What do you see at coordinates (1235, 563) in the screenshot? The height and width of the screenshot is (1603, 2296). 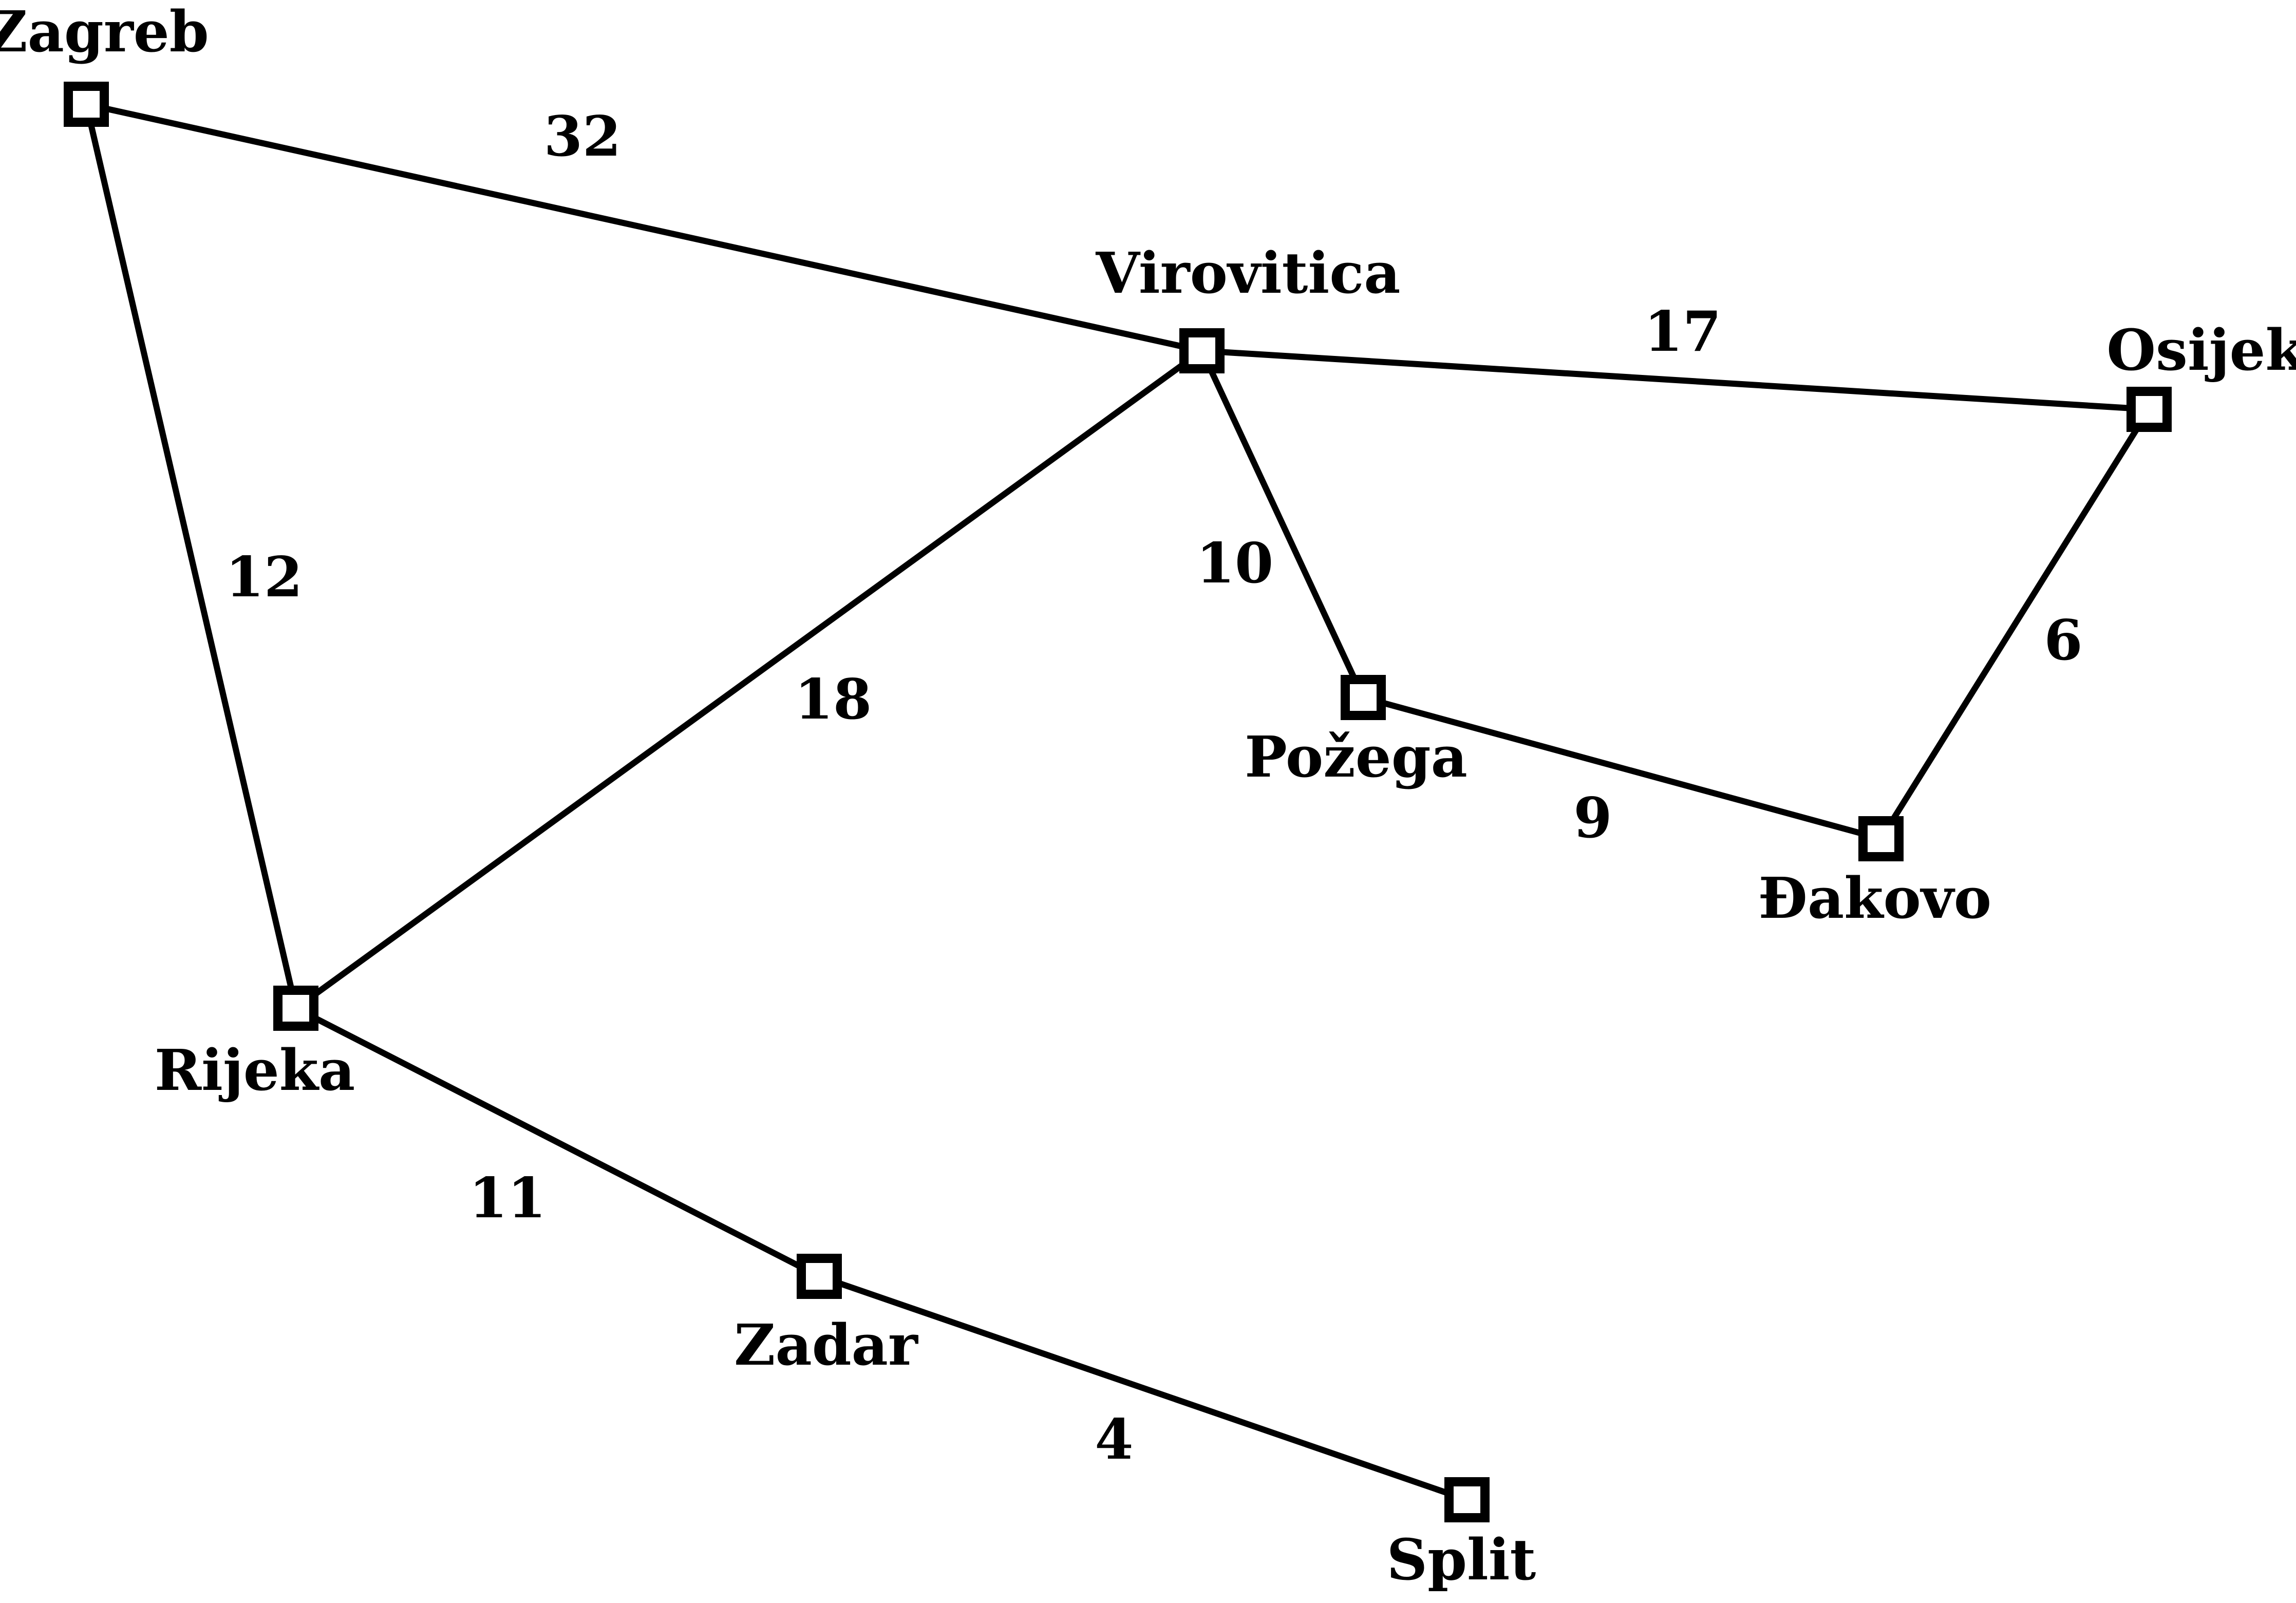 I see `weight-virovitica-pozega: 10` at bounding box center [1235, 563].